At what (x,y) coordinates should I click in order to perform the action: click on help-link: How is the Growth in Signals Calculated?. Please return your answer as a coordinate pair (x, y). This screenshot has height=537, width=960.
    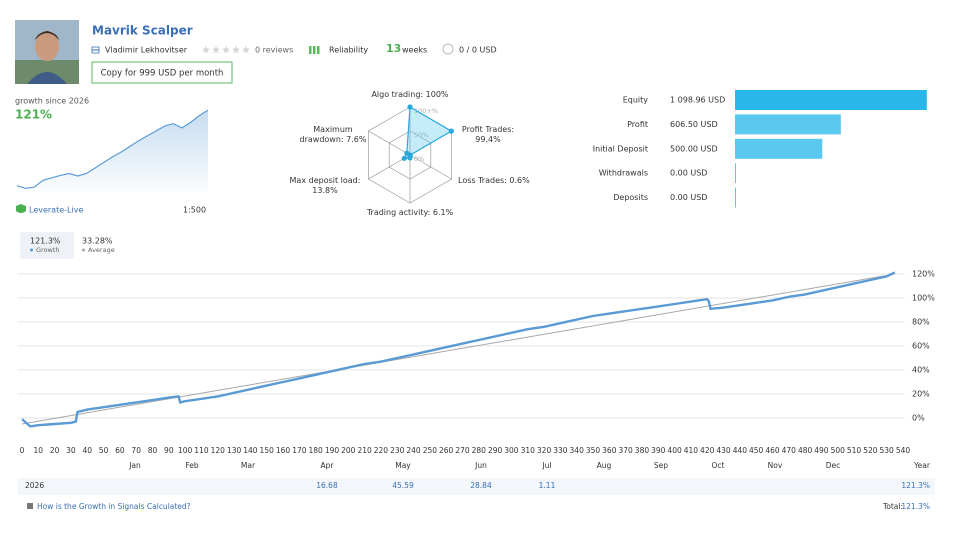
    Looking at the image, I should click on (114, 506).